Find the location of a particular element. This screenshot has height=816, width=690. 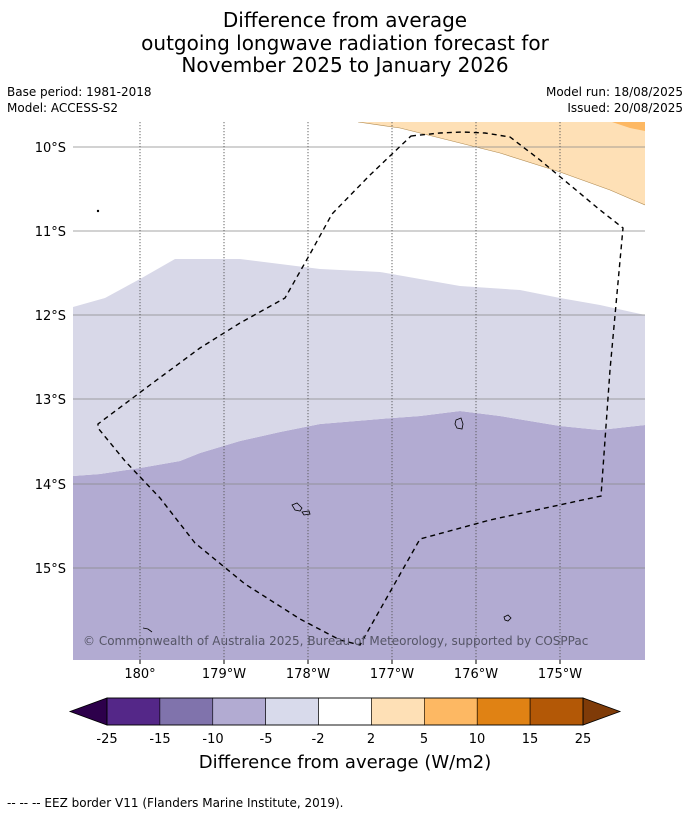

title-line-2: outgoing longwave radiation forecast for is located at coordinates (345, 42).